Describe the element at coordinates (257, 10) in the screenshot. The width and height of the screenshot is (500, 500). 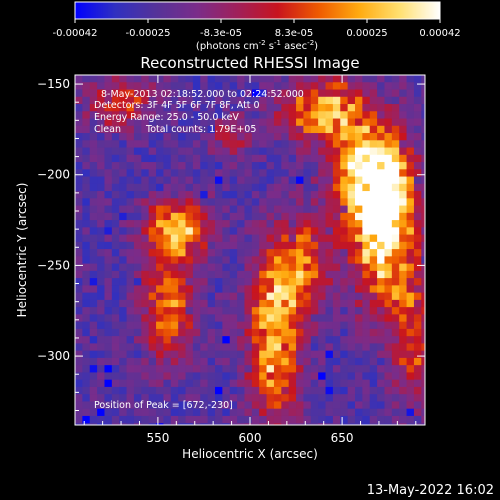
I see `colorbar-gradient` at that location.